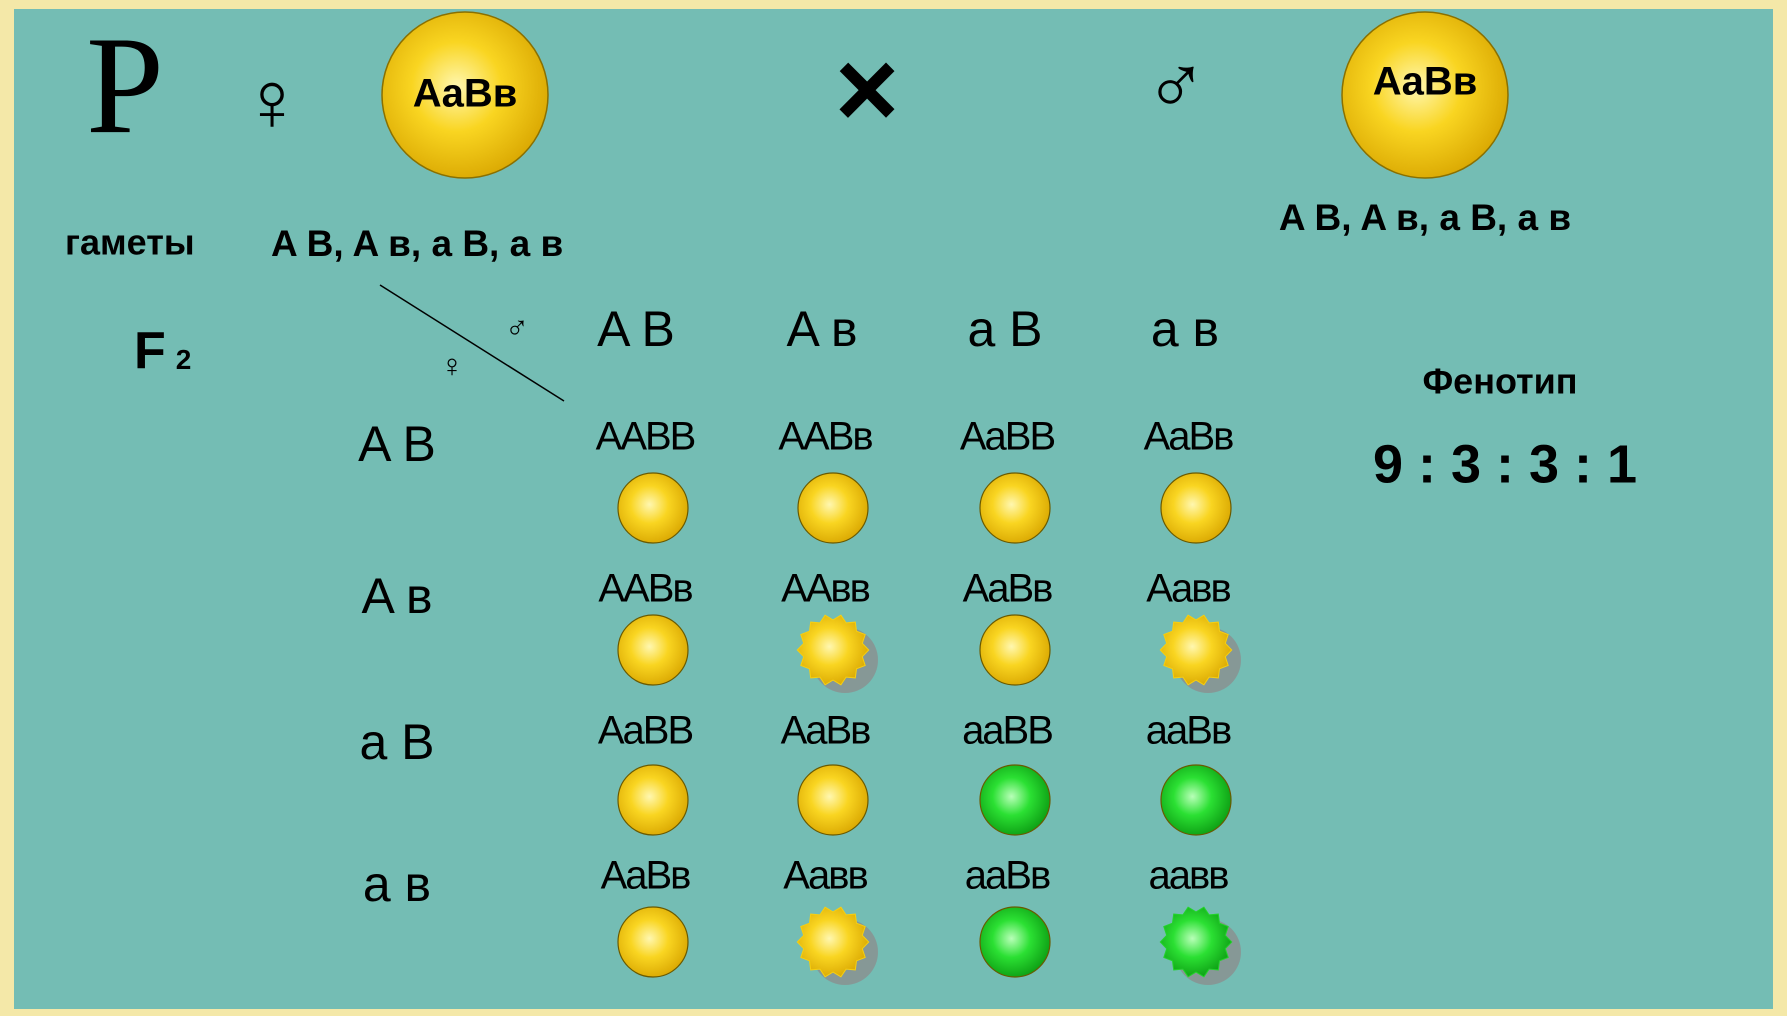 This screenshot has height=1016, width=1787. What do you see at coordinates (517, 327) in the screenshot?
I see `corner-male: ♂` at bounding box center [517, 327].